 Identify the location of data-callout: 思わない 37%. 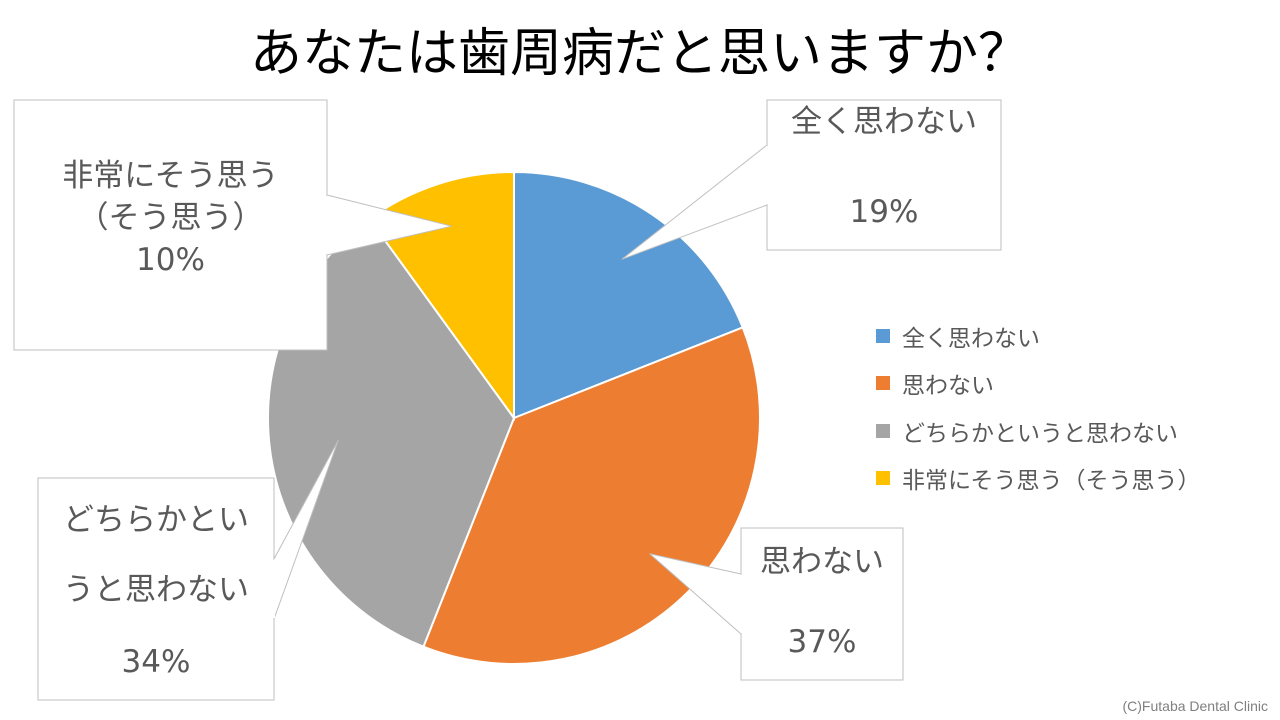
(776, 604).